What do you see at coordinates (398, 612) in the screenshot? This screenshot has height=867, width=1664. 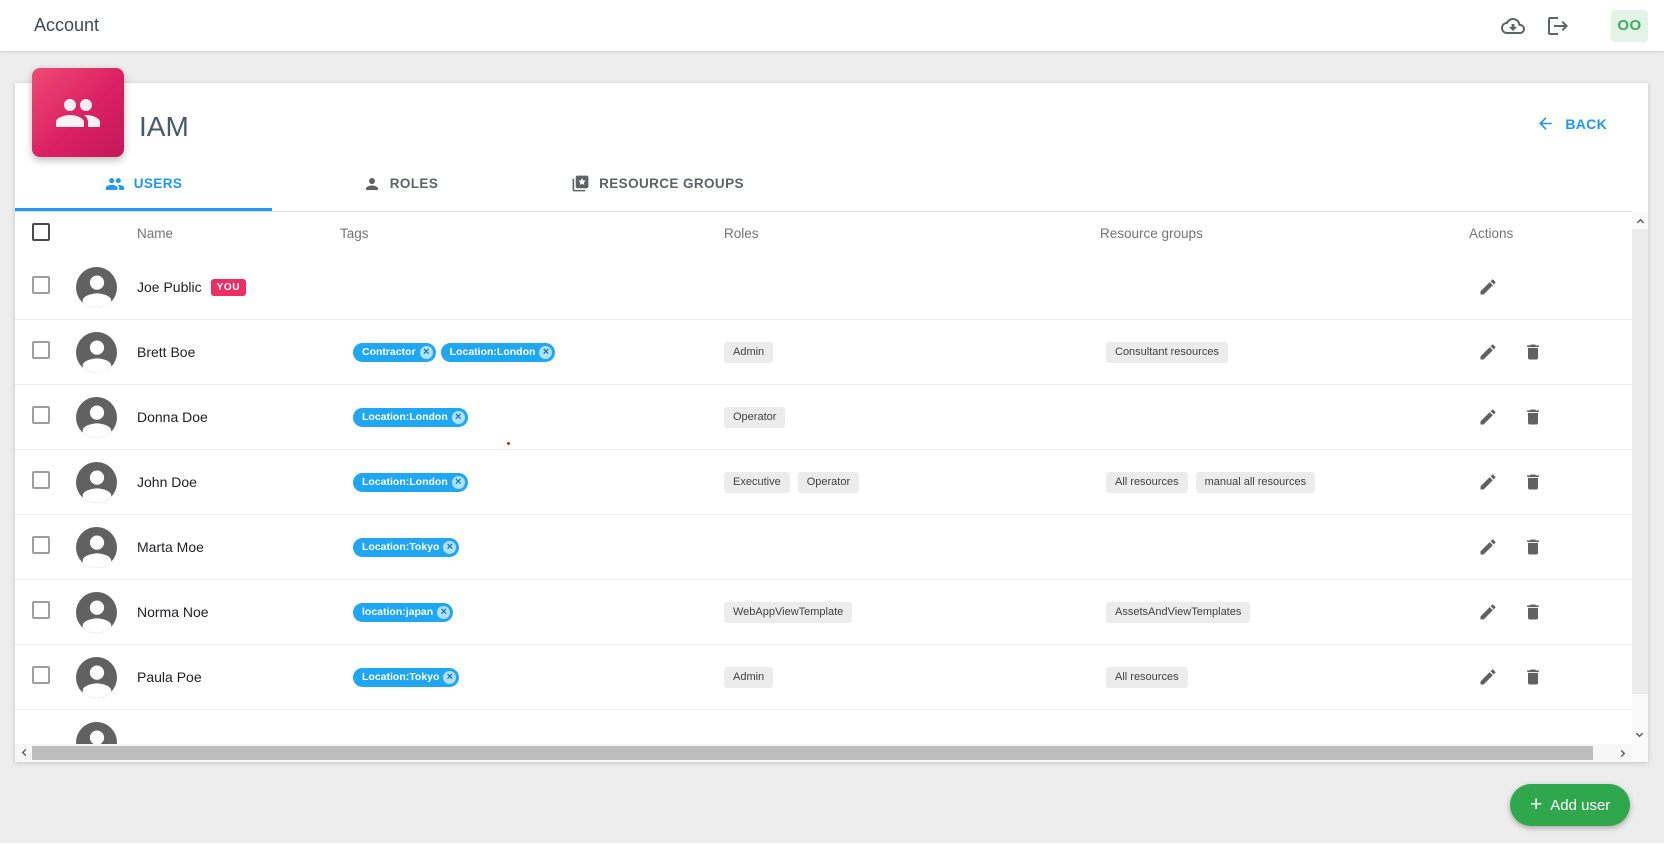 I see `tag-label: location:japan` at bounding box center [398, 612].